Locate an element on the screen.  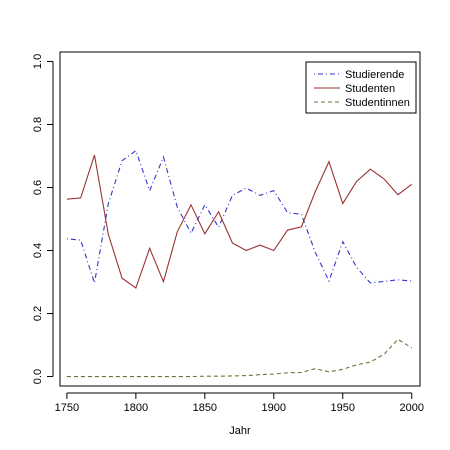
y-axis: 0.0 0.2 0.4 0.6 0.8 1.0 is located at coordinates (43, 219).